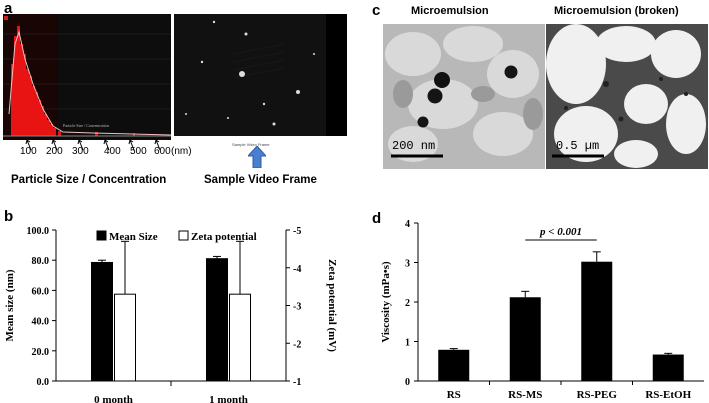  Describe the element at coordinates (407, 224) in the screenshot. I see `y-tick-label: 4` at that location.